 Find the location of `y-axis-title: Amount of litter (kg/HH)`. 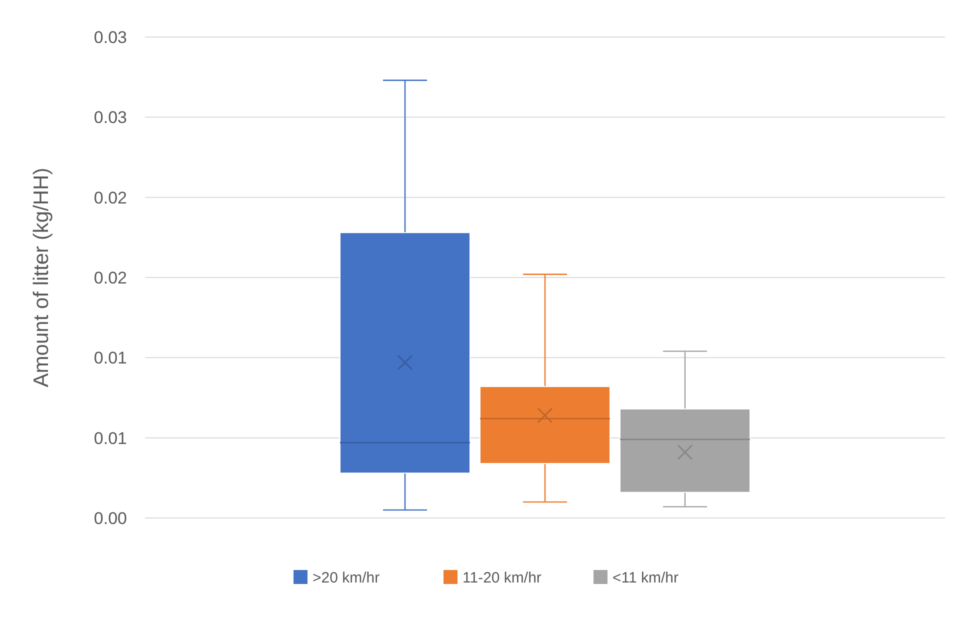

y-axis-title: Amount of litter (kg/HH) is located at coordinates (41, 278).